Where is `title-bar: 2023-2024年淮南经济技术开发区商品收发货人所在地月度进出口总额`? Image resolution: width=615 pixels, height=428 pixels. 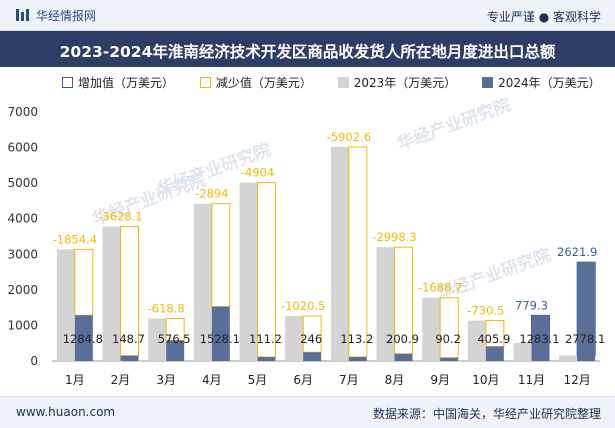 title-bar: 2023-2024年淮南经济技术开发区商品收发货人所在地月度进出口总额 is located at coordinates (307, 49).